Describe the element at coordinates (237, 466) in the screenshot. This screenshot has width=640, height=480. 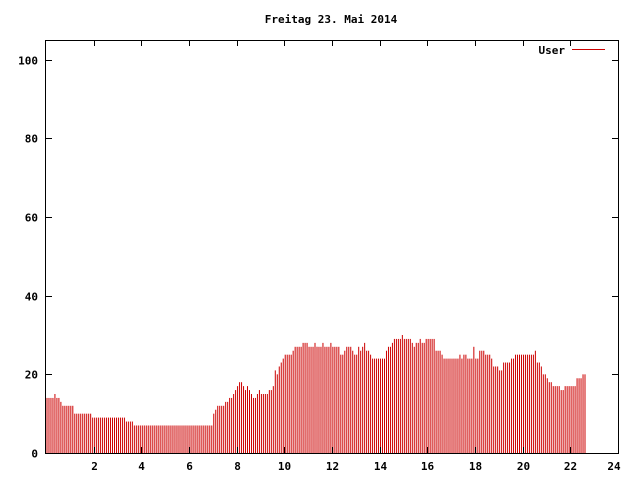
I see `x-tick-label: 8` at that location.